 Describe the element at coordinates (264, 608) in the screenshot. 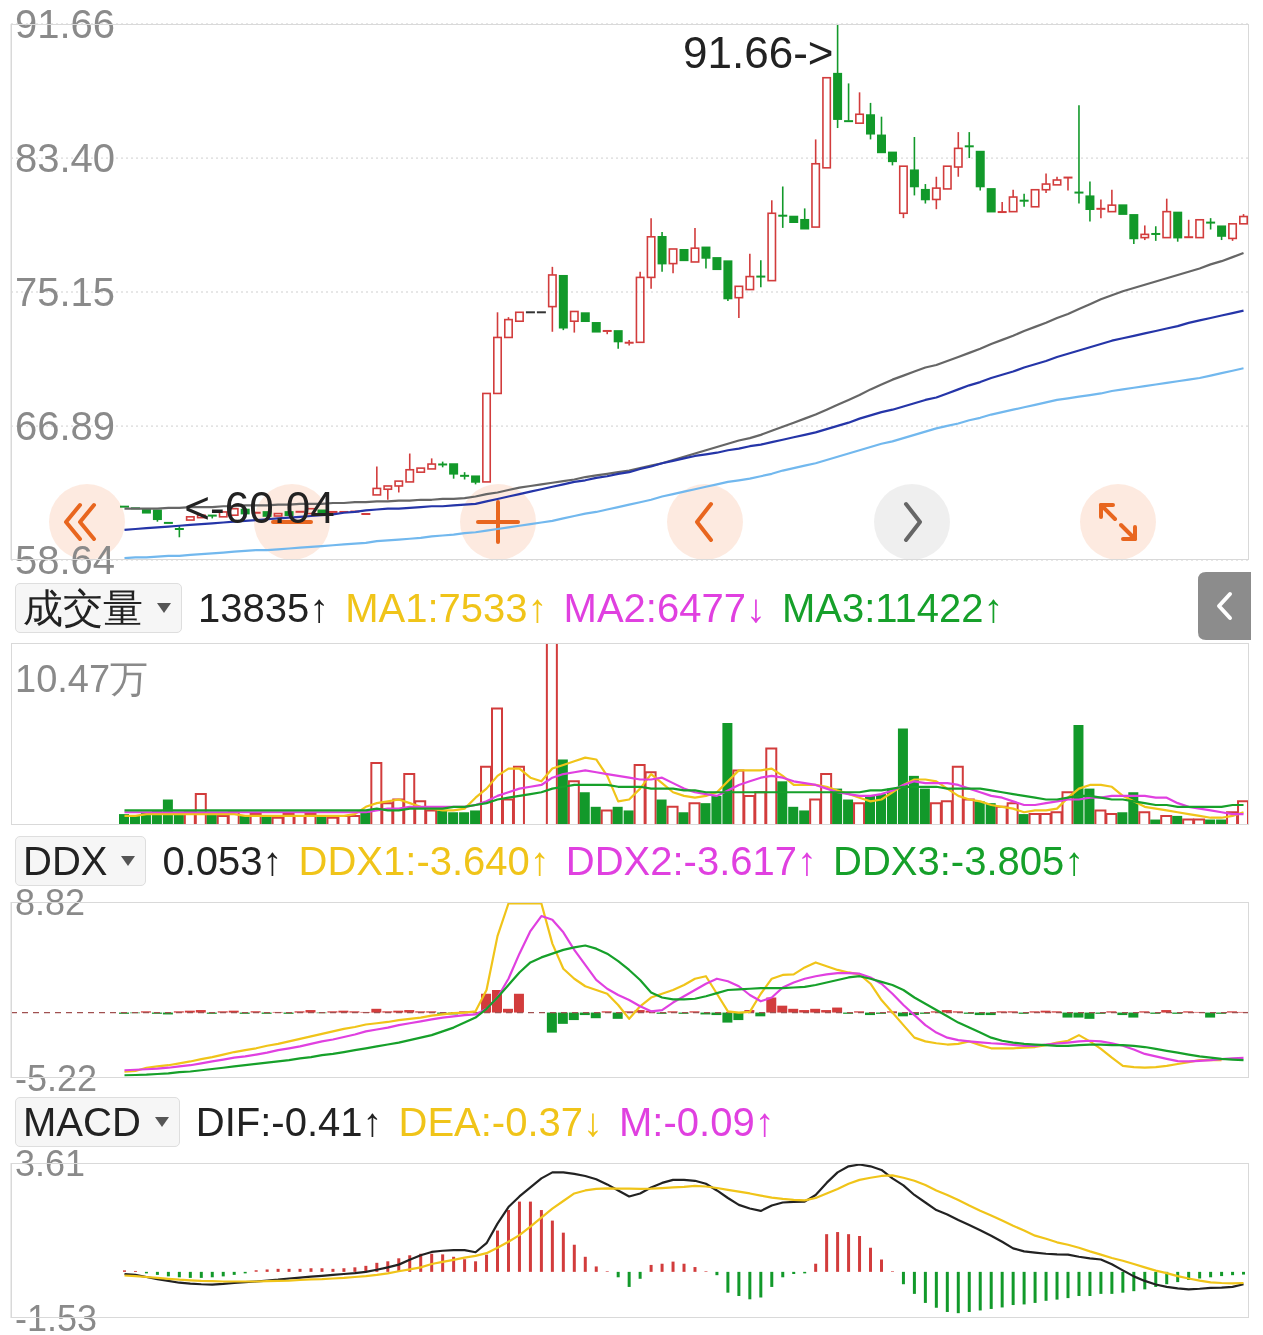

I see `text: 13835↑` at that location.